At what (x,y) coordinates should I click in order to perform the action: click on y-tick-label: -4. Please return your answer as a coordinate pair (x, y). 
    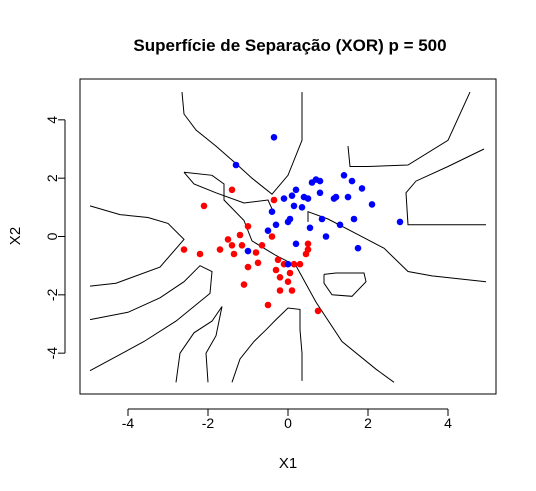
    Looking at the image, I should click on (52, 353).